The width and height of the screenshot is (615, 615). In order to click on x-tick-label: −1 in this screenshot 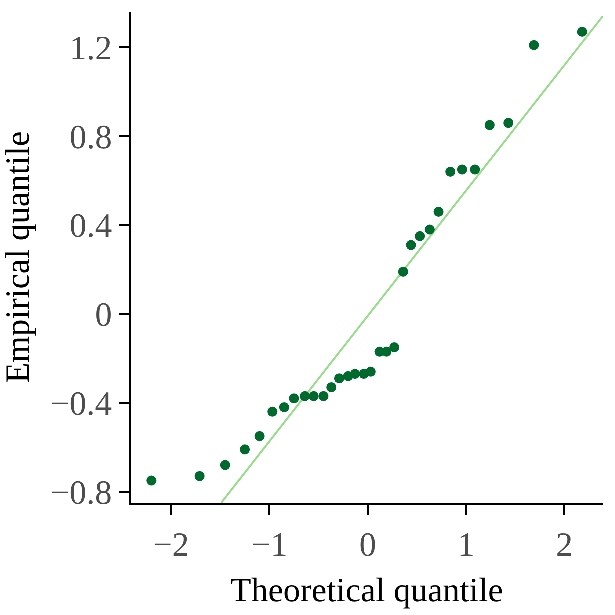, I will do `click(270, 545)`.